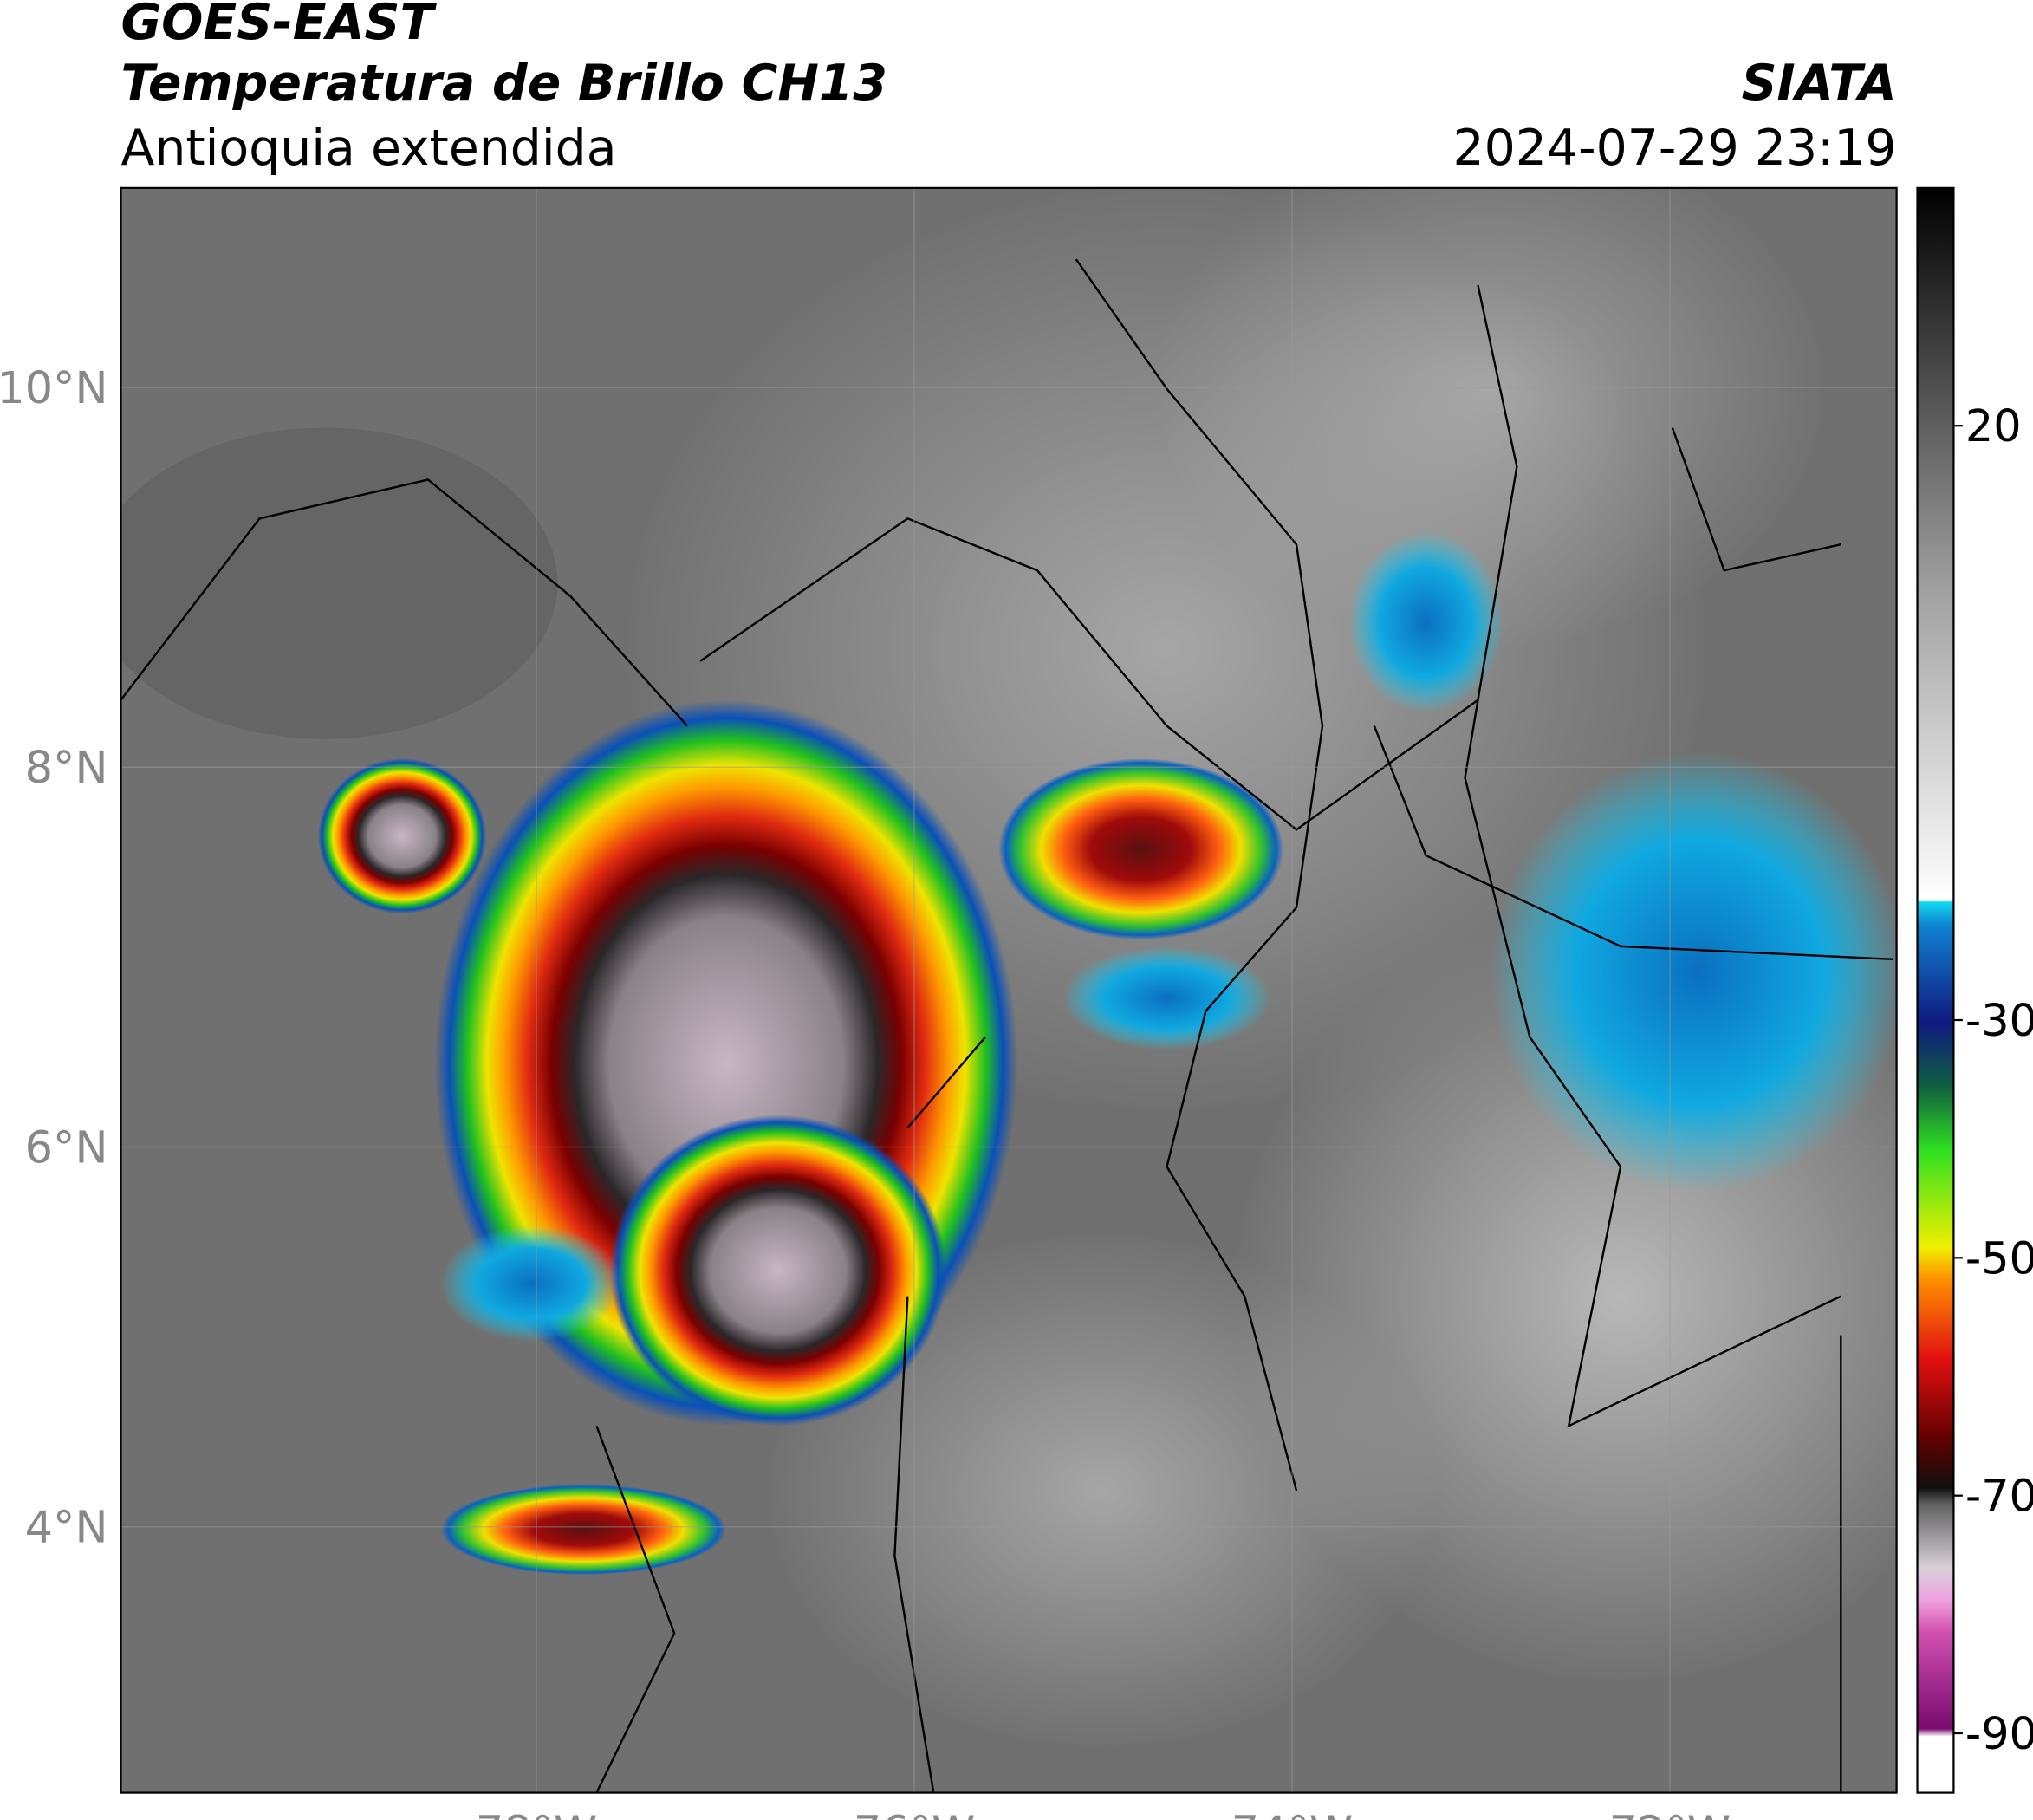 The height and width of the screenshot is (1820, 2033). Describe the element at coordinates (1999, 1496) in the screenshot. I see `colorbar-tick-label: -70` at that location.